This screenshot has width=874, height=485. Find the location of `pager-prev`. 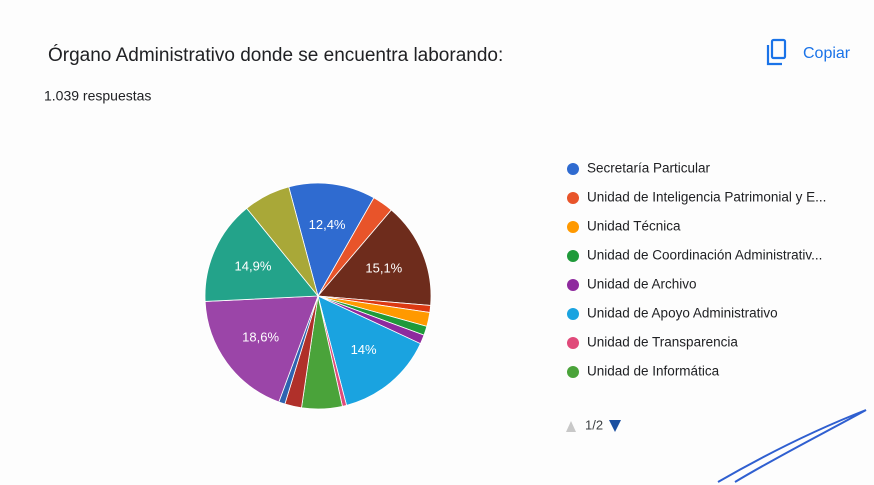

pager-prev is located at coordinates (571, 426).